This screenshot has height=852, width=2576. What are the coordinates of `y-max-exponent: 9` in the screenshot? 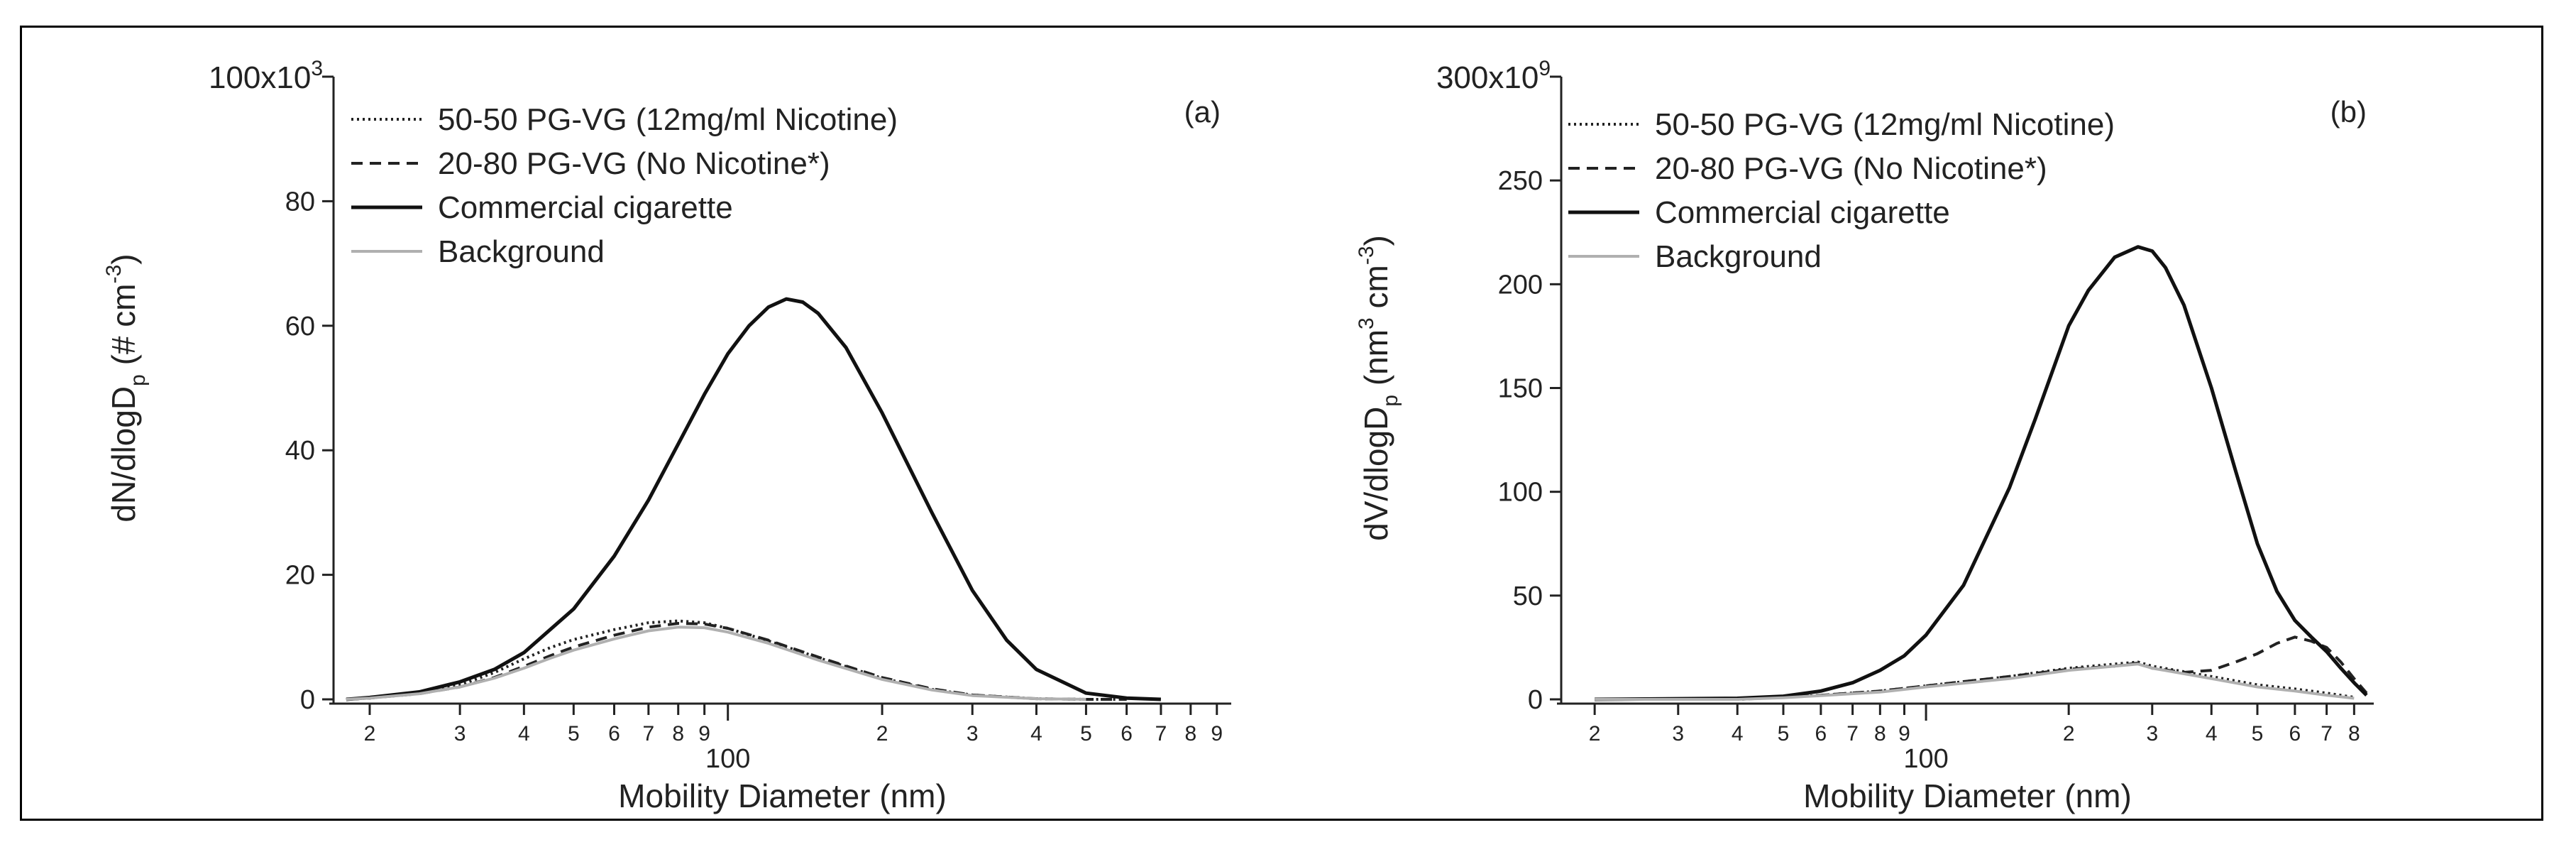 It's located at (1545, 68).